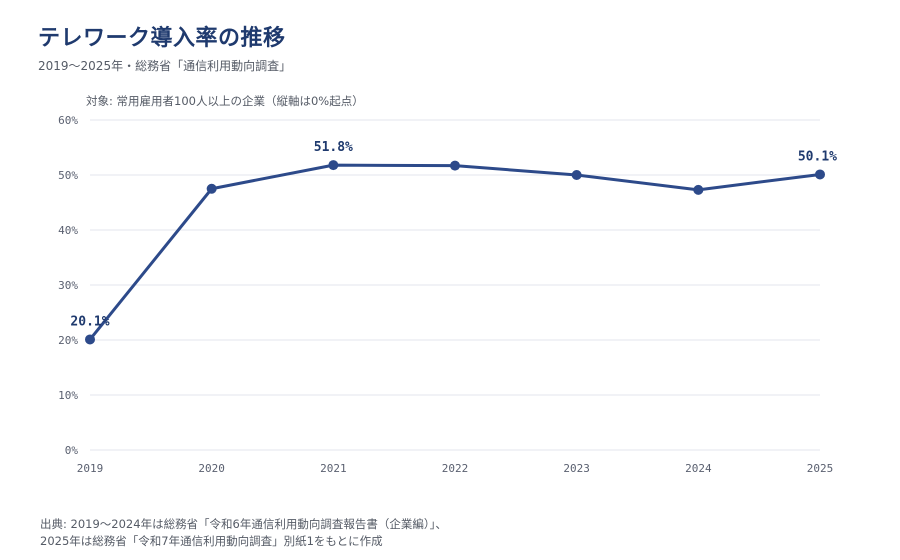 This screenshot has width=900, height=560. Describe the element at coordinates (68, 230) in the screenshot. I see `y-tick-label: 40%` at that location.